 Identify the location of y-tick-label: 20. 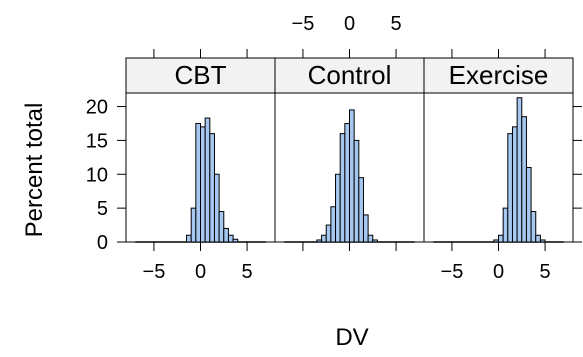
(97, 108).